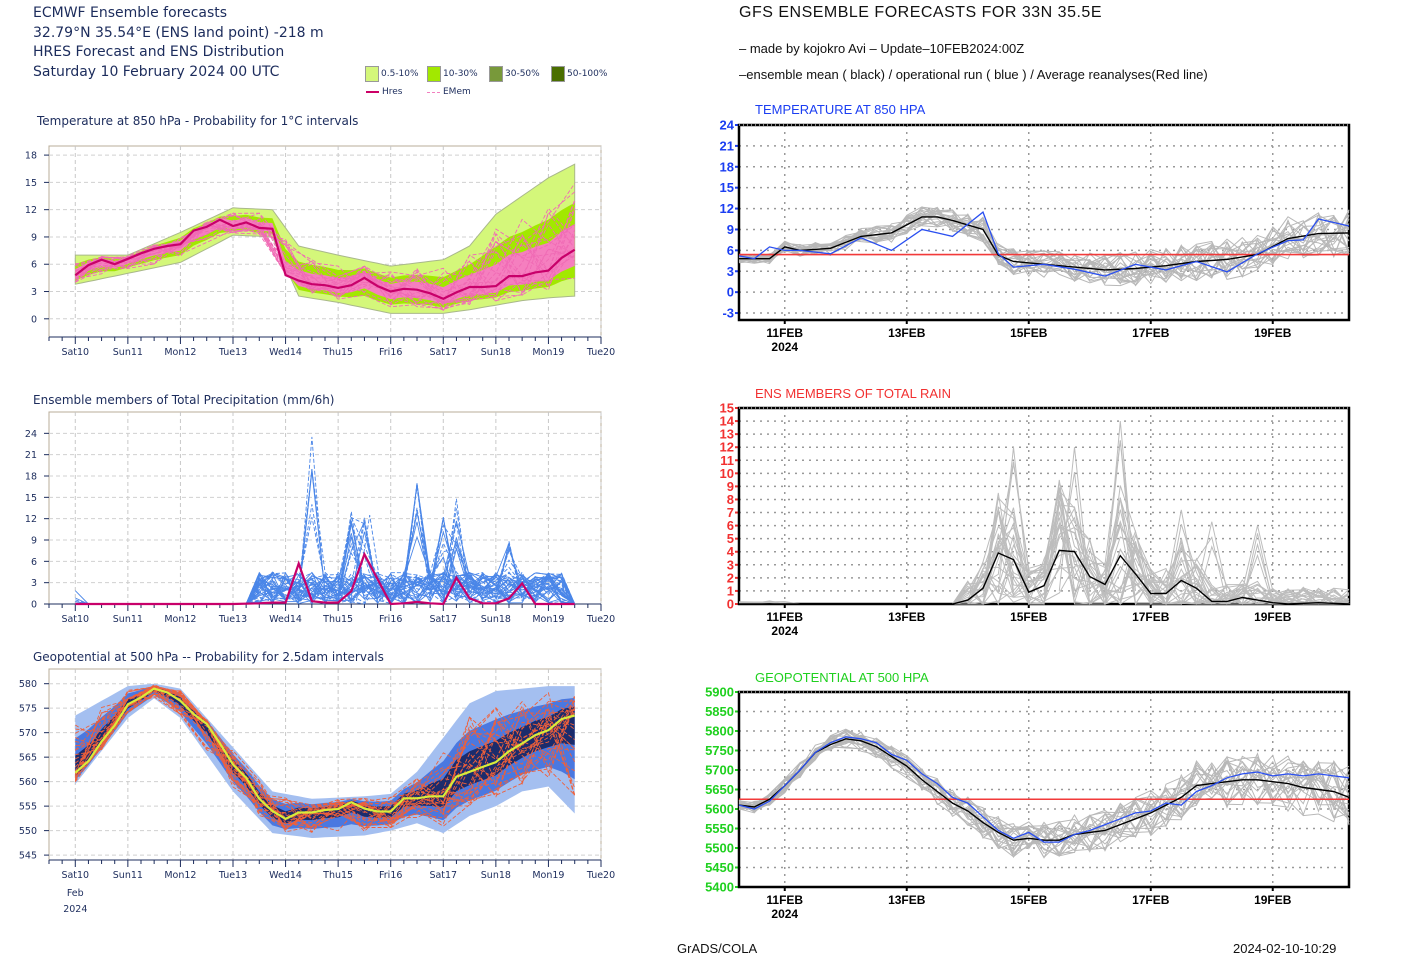 The height and width of the screenshot is (980, 1420). What do you see at coordinates (28, 856) in the screenshot?
I see `y-tick-label: 545` at bounding box center [28, 856].